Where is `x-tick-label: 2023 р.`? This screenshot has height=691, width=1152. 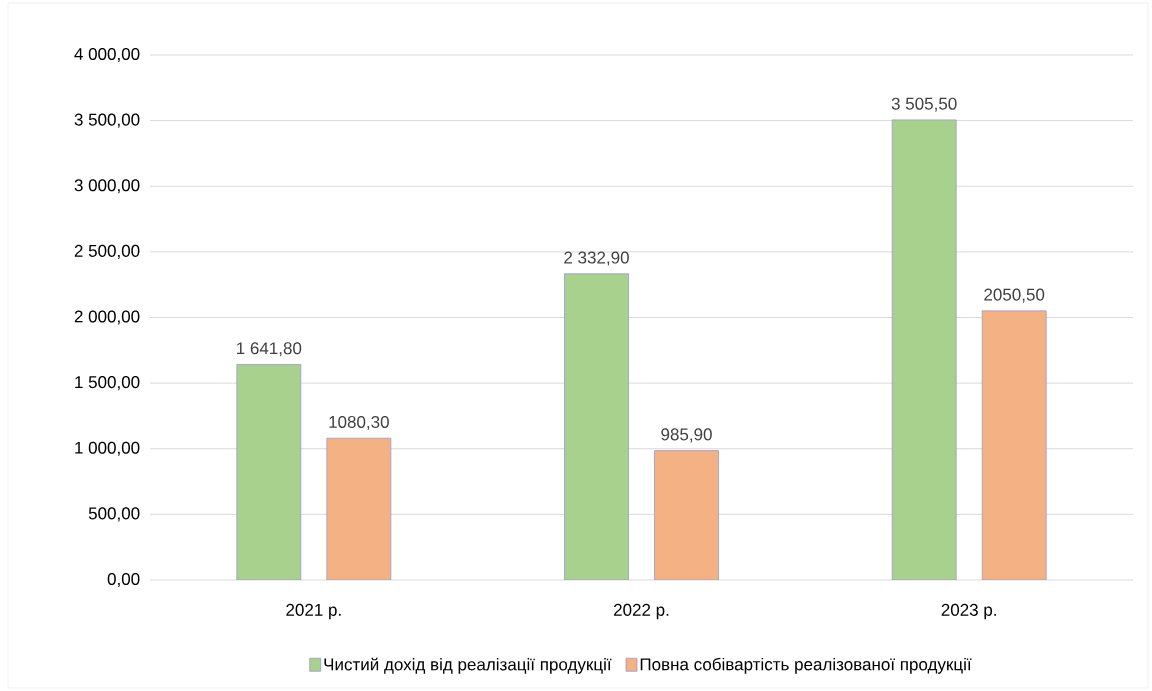
x-tick-label: 2023 р. is located at coordinates (968, 611).